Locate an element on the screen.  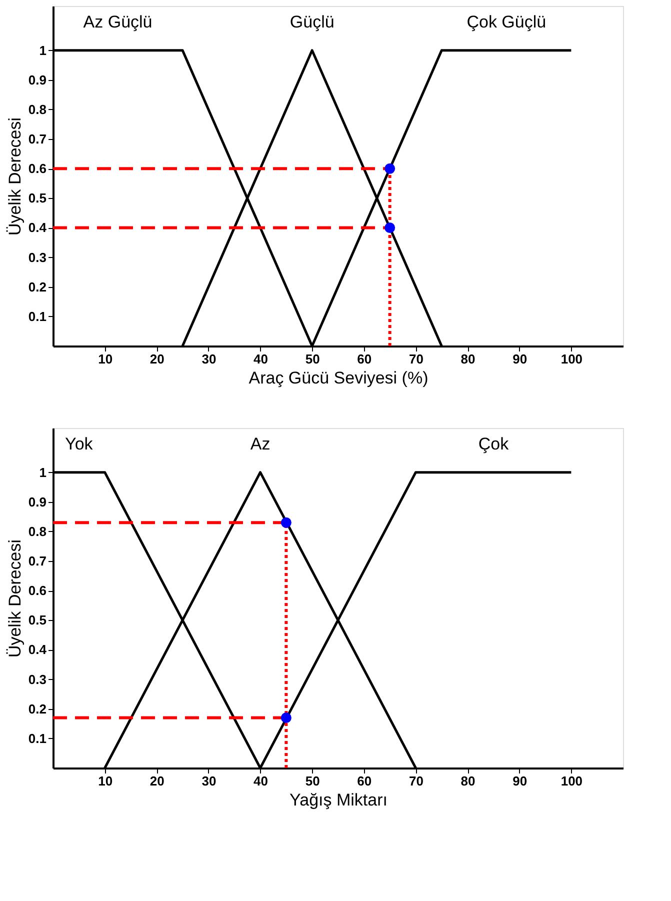
series-label: Çok Güçlü is located at coordinates (506, 22).